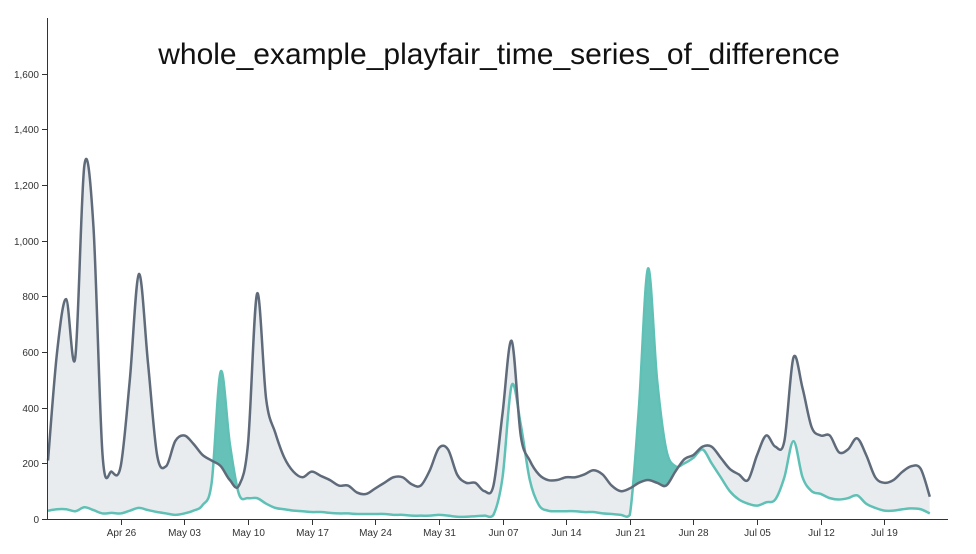 The height and width of the screenshot is (554, 976). I want to click on y-tick-label: 1,600, so click(26, 75).